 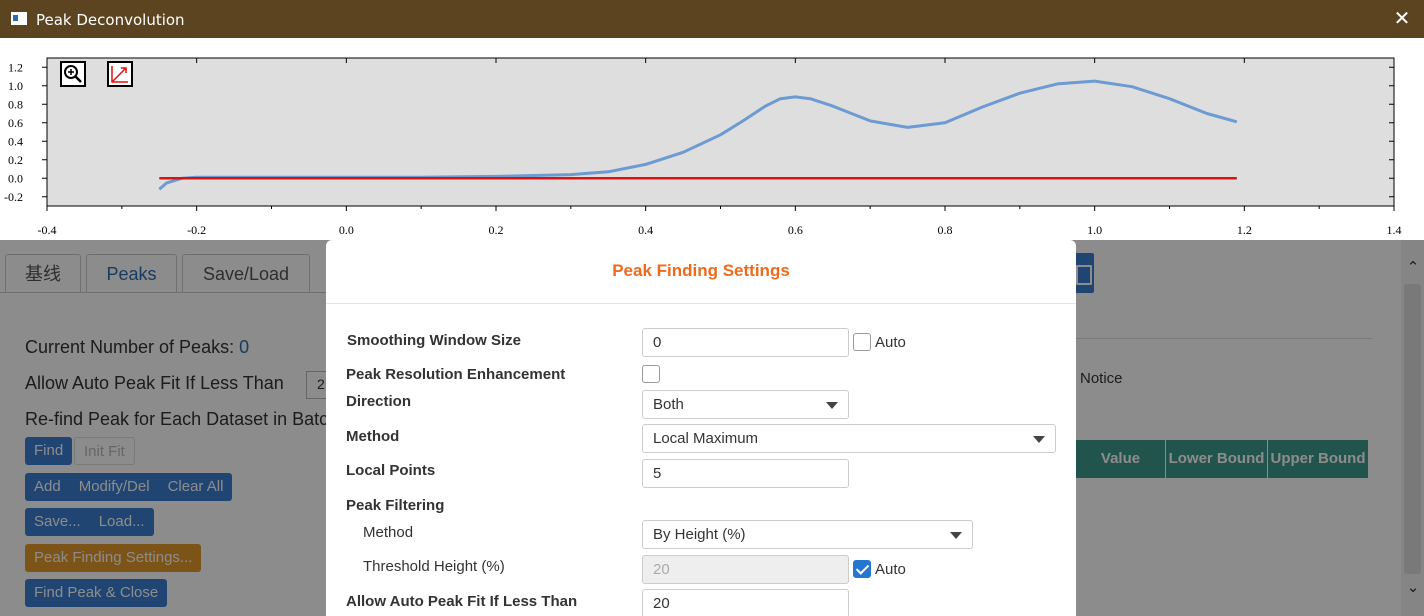 What do you see at coordinates (645, 230) in the screenshot?
I see `x-tick-label: 0.4` at bounding box center [645, 230].